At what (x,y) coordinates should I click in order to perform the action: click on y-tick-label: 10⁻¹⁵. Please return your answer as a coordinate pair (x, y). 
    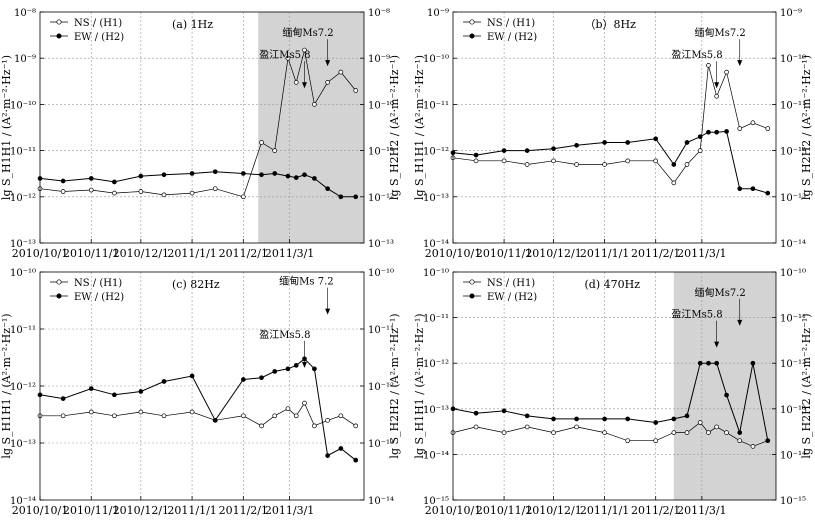
    Looking at the image, I should click on (436, 501).